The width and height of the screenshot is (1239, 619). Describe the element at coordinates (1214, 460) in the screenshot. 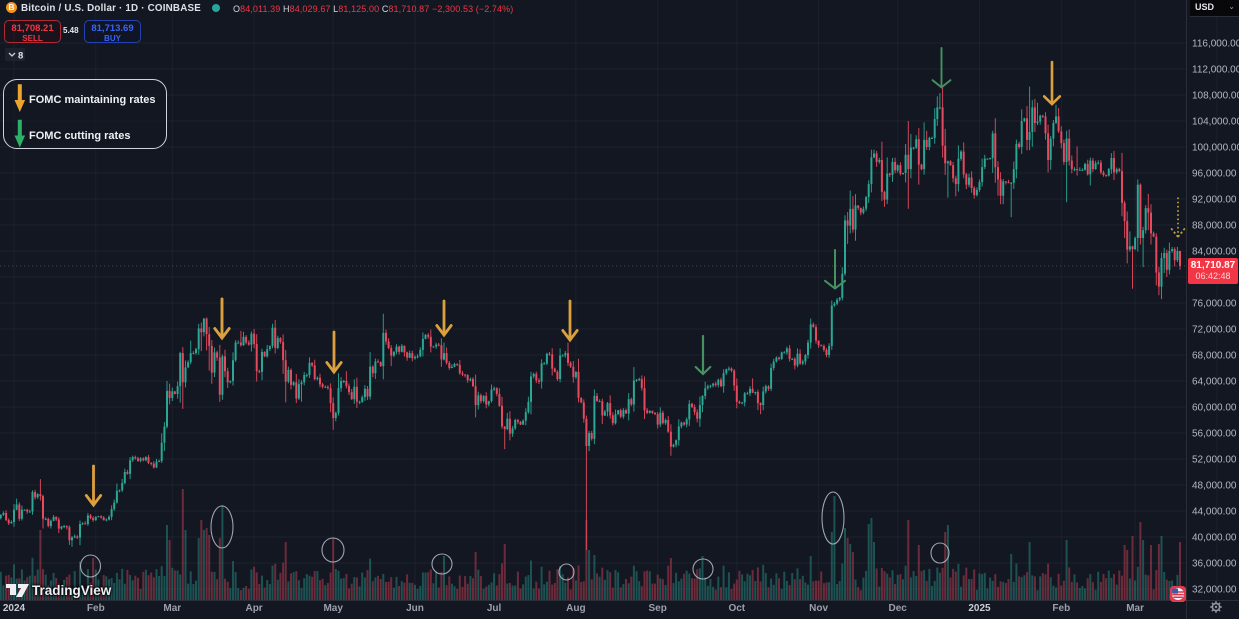

I see `svg-text: 52,000.00` at that location.